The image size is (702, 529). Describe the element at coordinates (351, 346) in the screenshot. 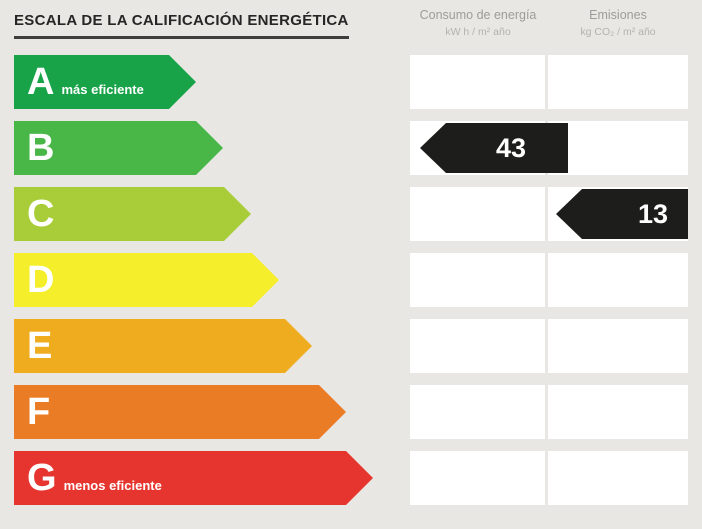

I see `rating-row-e: E` at that location.